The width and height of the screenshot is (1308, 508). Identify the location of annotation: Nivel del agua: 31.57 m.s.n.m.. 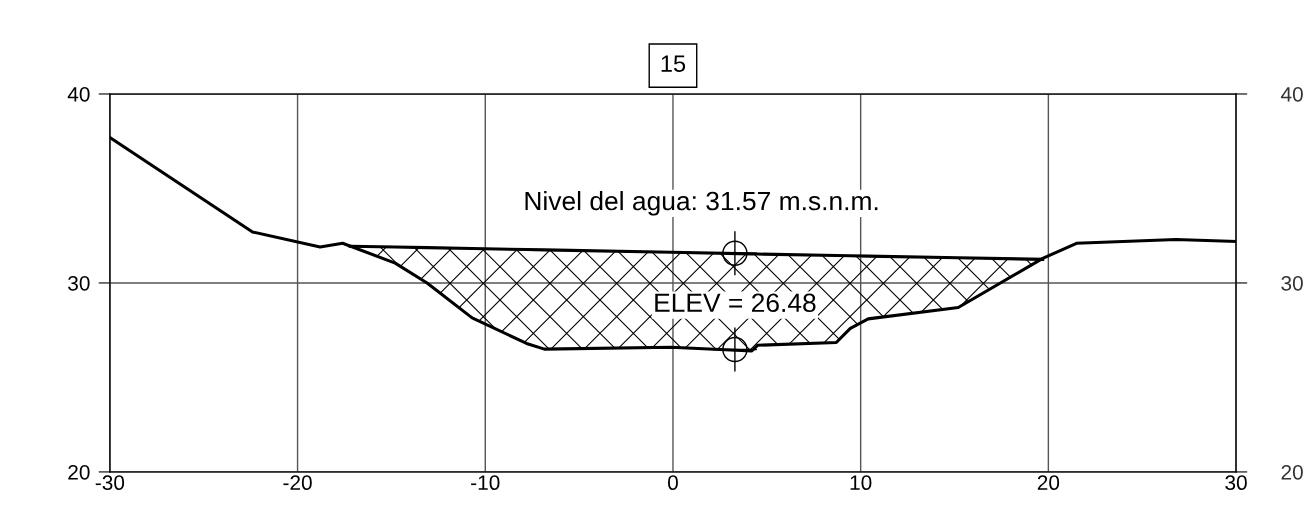
(701, 203).